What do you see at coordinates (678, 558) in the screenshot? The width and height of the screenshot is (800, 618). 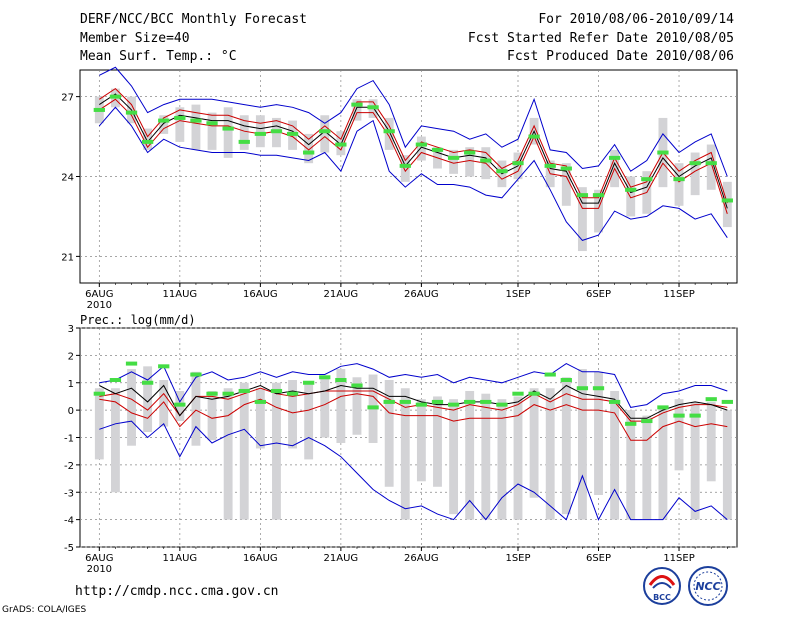 I see `x-tick-label: 11SEP` at bounding box center [678, 558].